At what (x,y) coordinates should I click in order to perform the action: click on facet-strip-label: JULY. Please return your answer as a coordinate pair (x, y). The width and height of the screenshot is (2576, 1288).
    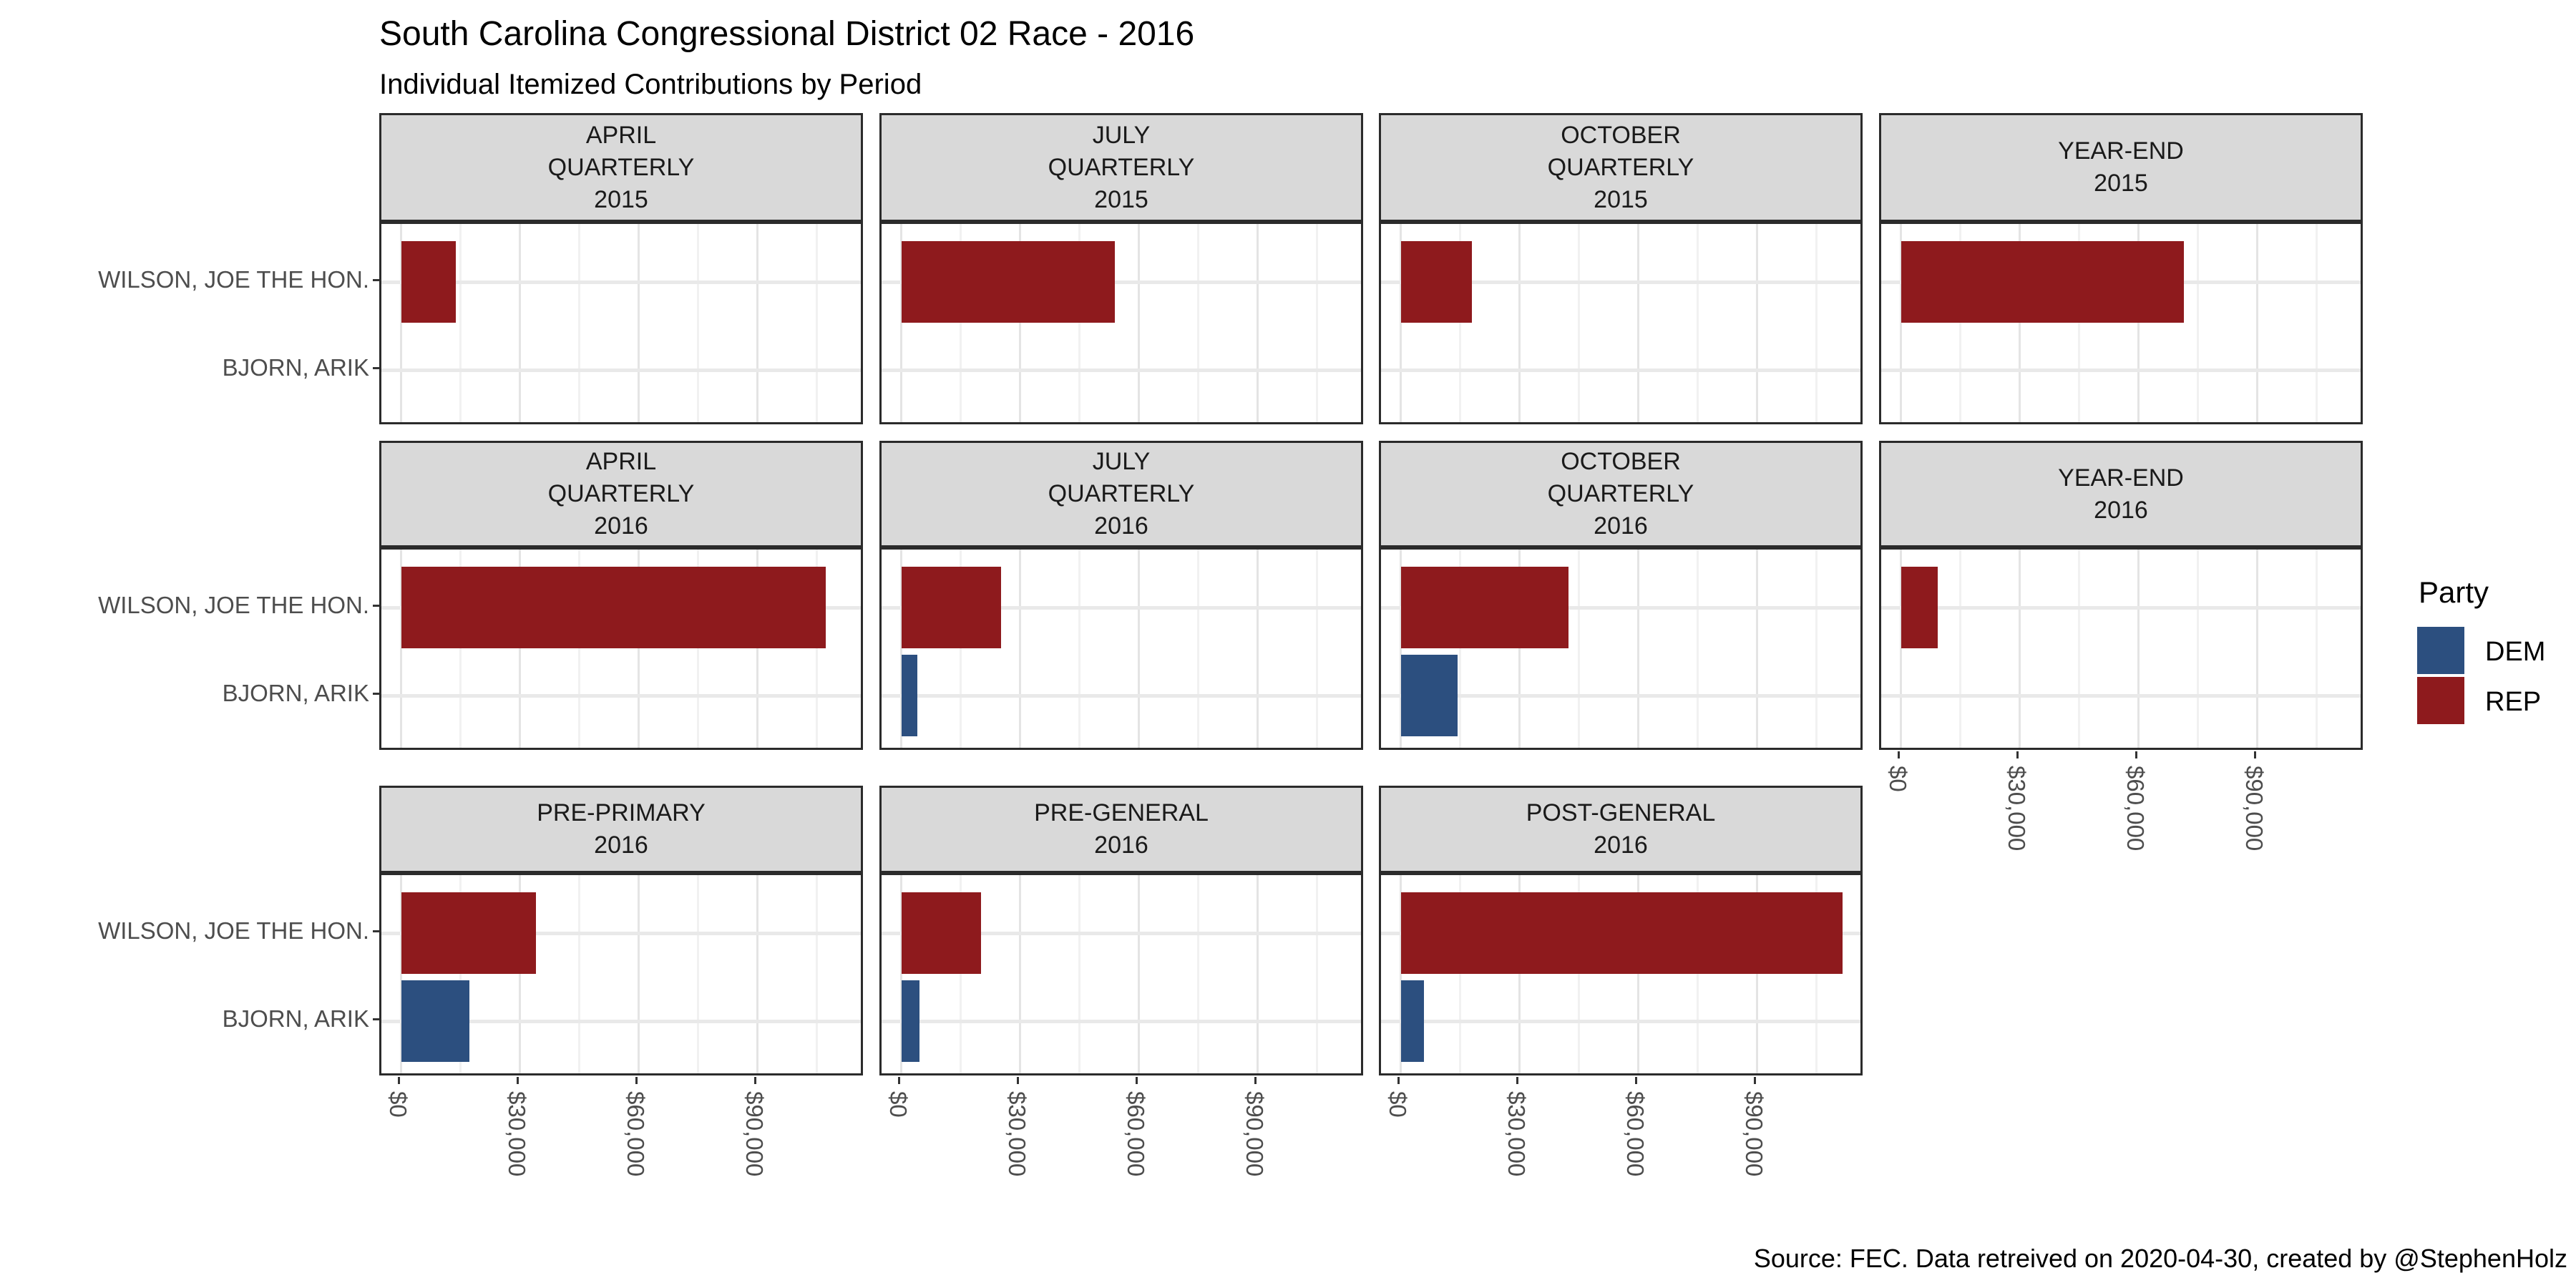
    Looking at the image, I should click on (1121, 461).